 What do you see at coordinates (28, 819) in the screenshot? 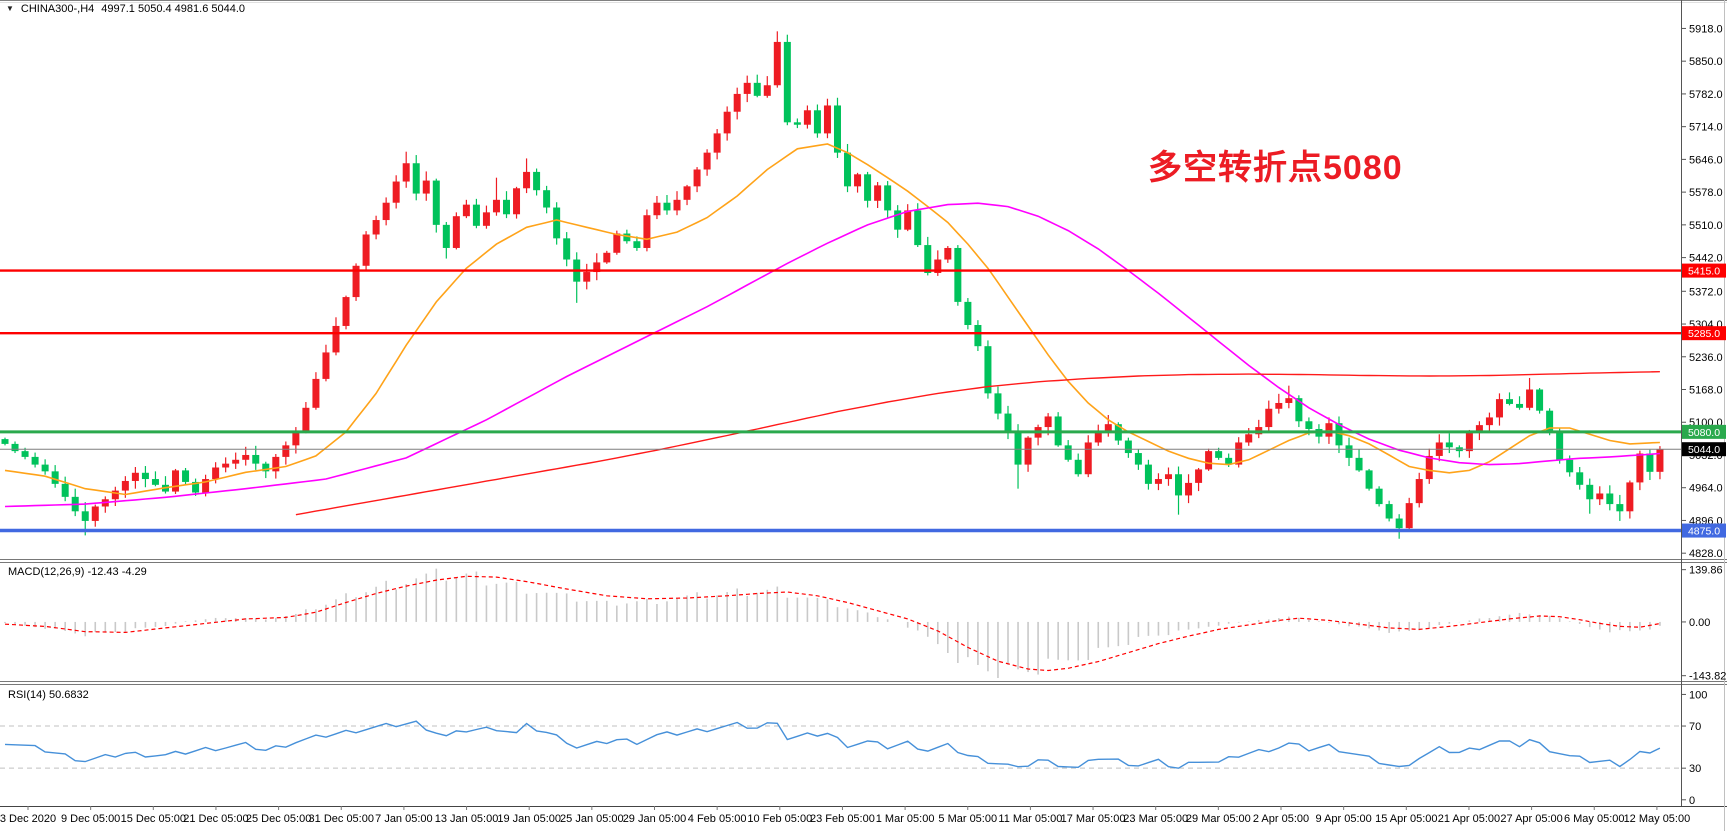
I see `time-axis-label: 3 Dec 2020` at bounding box center [28, 819].